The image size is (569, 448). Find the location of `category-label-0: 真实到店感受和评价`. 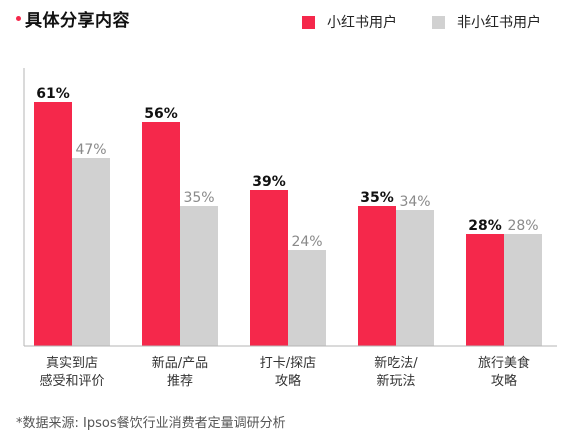

category-label-0: 真实到店感受和评价 is located at coordinates (71, 372).